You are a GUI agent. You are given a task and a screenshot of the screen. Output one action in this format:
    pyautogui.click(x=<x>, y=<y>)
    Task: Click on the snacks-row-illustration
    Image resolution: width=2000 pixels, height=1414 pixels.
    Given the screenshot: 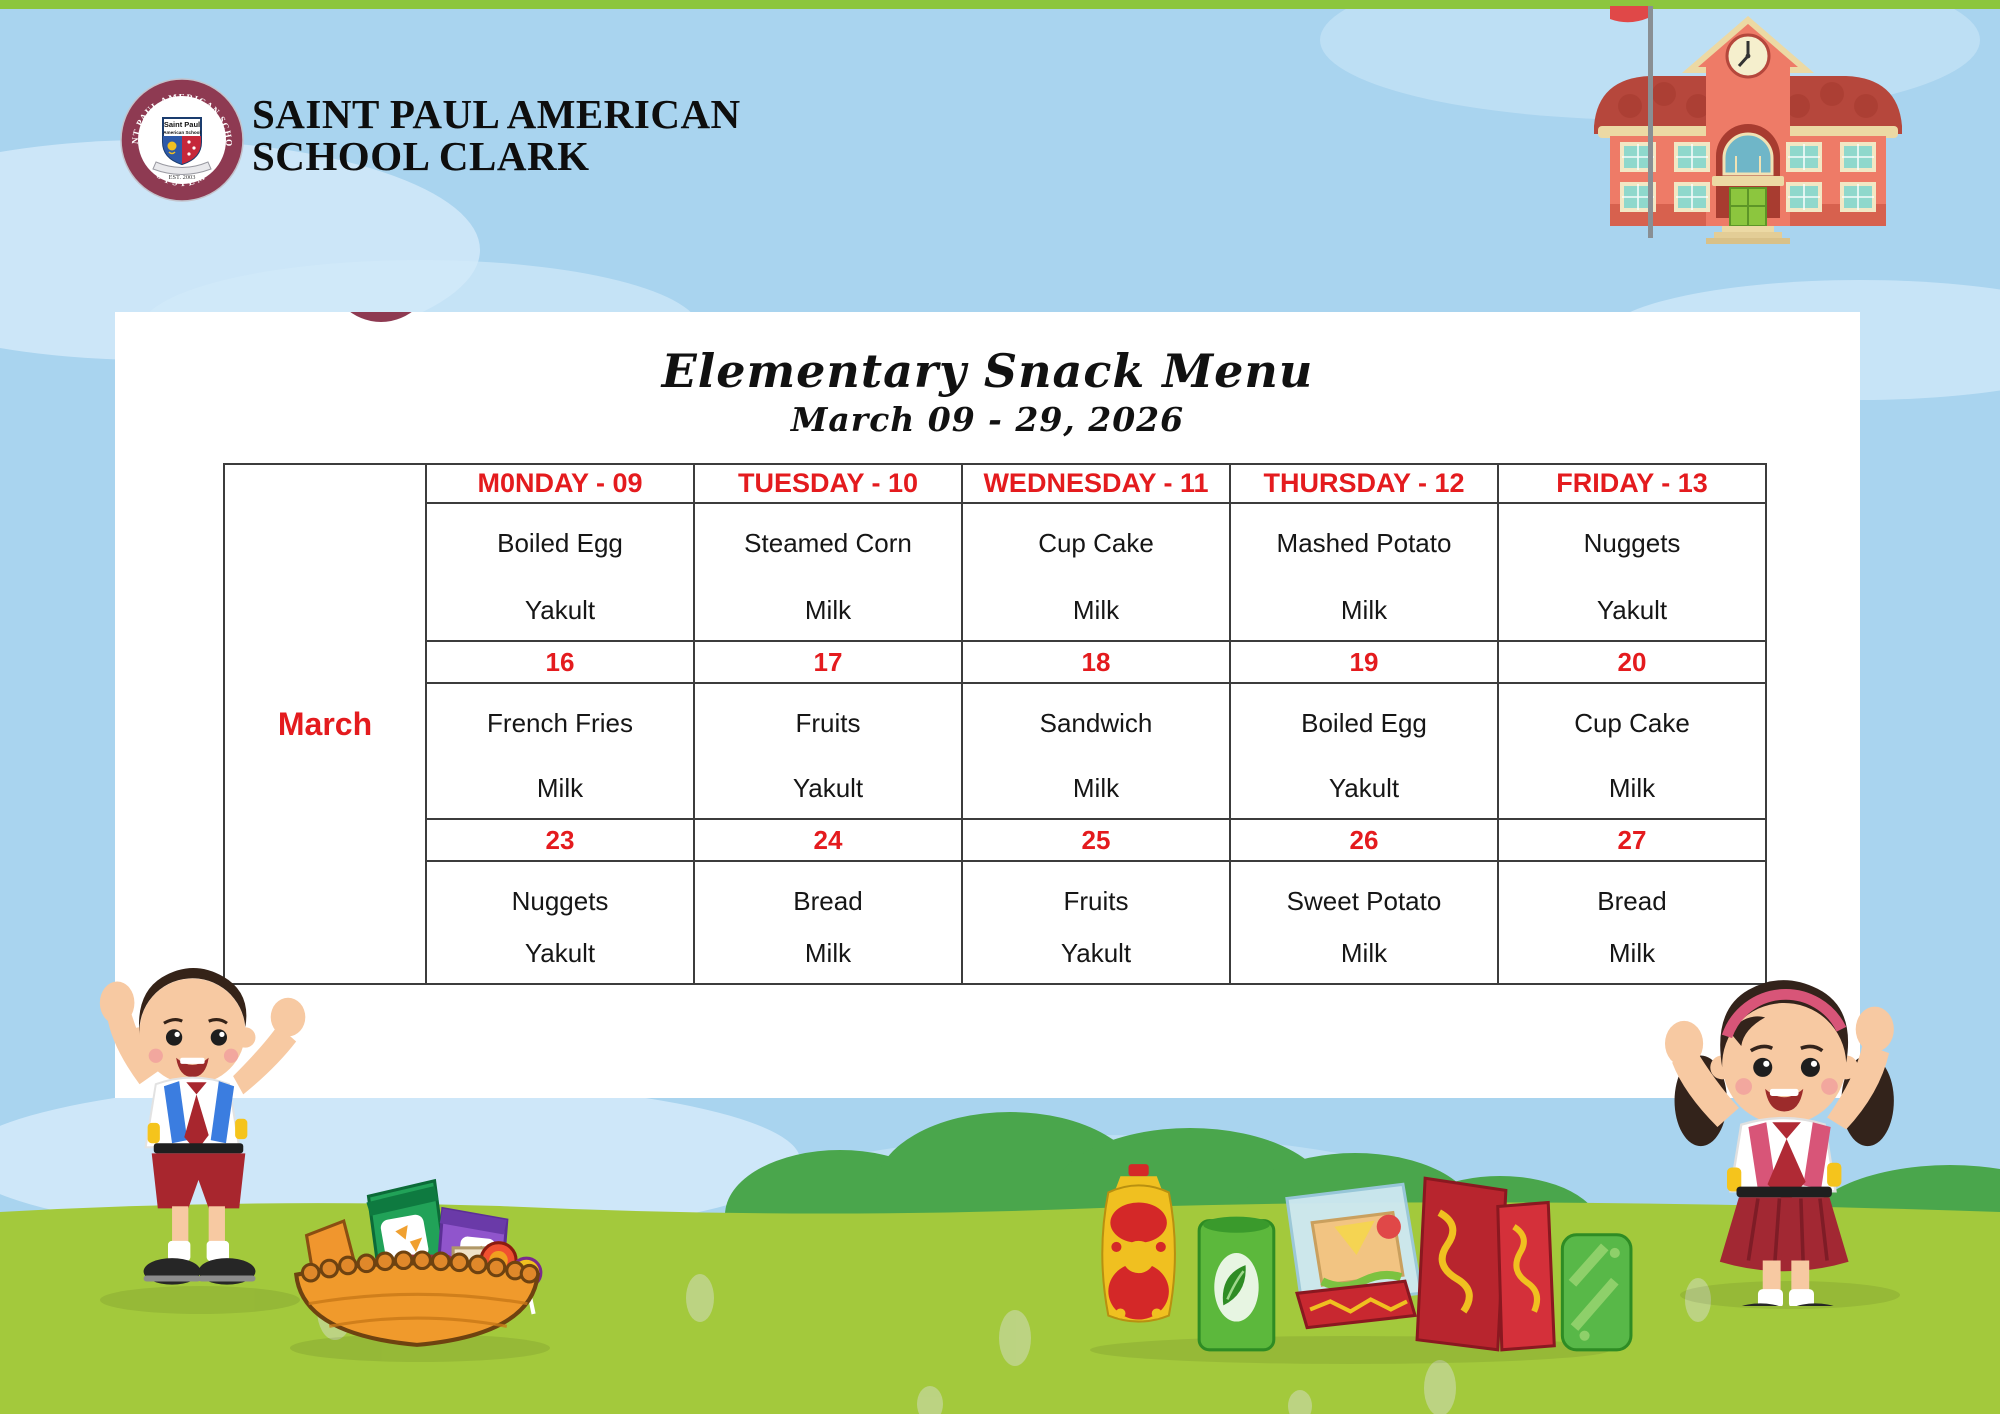 What is the action you would take?
    pyautogui.click(x=1367, y=1258)
    